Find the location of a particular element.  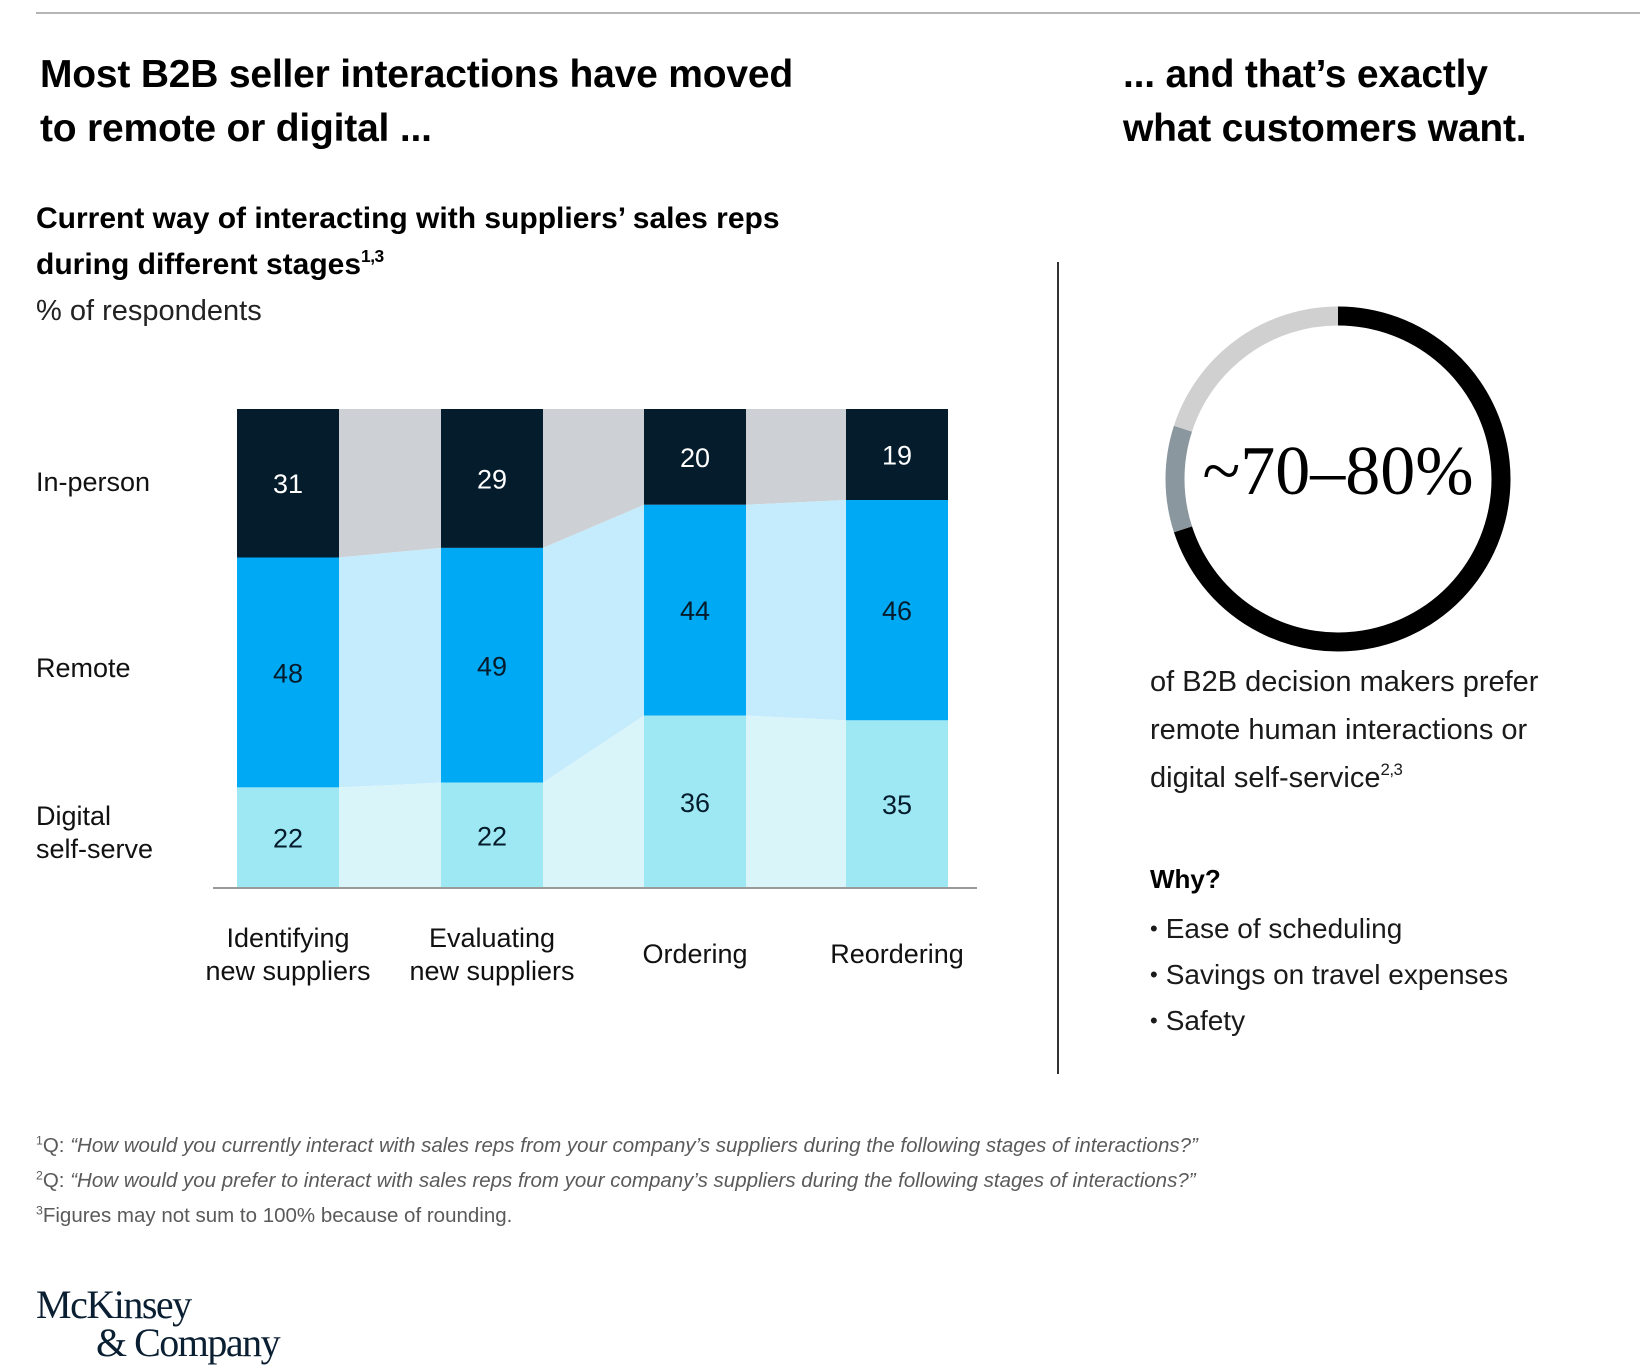

row-label-line: In-person is located at coordinates (93, 482).